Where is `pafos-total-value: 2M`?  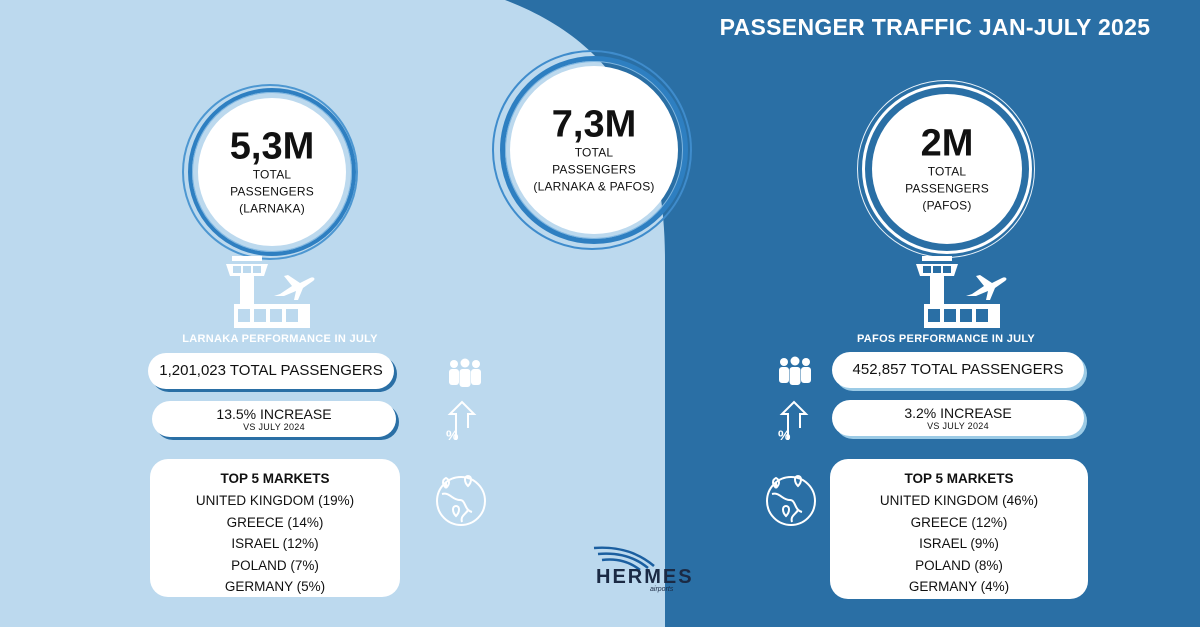
pafos-total-value: 2M is located at coordinates (947, 143).